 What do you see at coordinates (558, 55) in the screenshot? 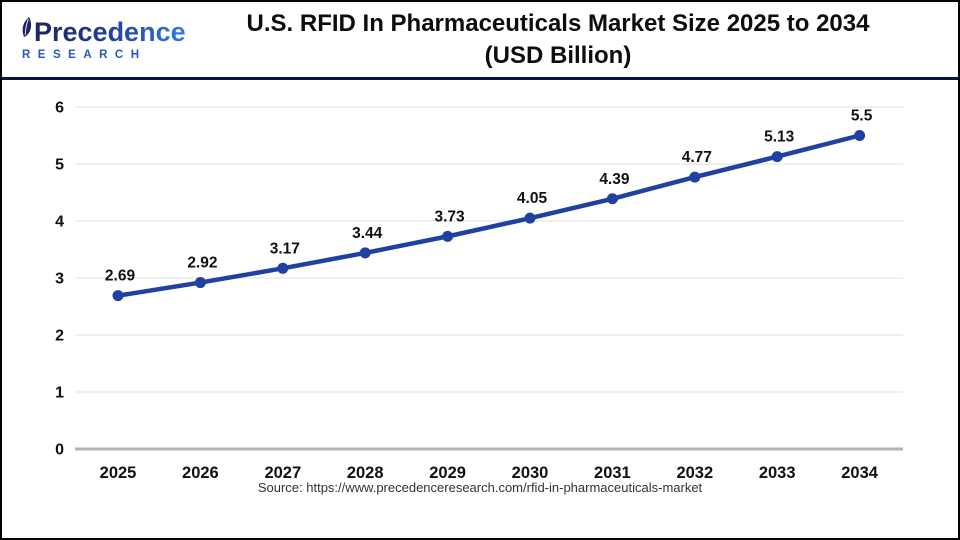
I see `chart-subtitle: (USD Billion)` at bounding box center [558, 55].